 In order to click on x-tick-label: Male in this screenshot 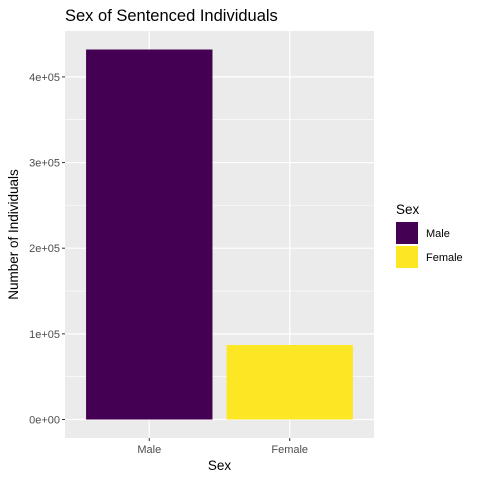, I will do `click(149, 450)`.